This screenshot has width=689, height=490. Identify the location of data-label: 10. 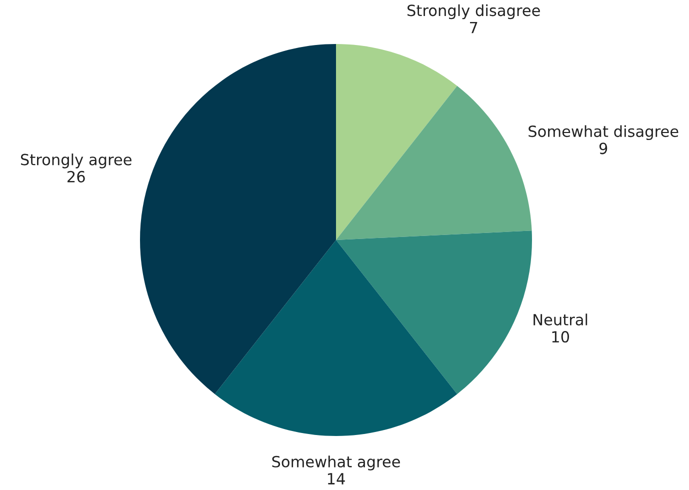
(561, 336).